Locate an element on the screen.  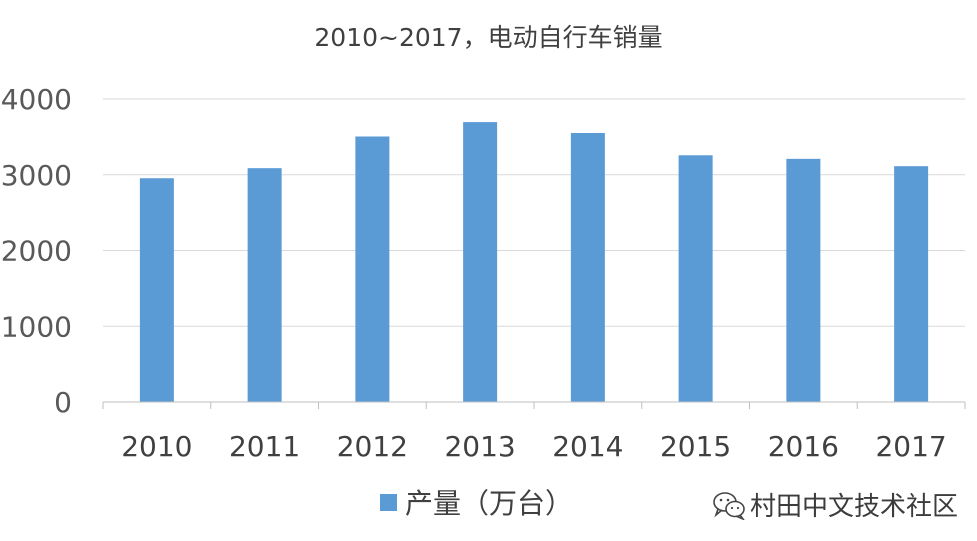
y-tick-label: 4000 is located at coordinates (36, 99).